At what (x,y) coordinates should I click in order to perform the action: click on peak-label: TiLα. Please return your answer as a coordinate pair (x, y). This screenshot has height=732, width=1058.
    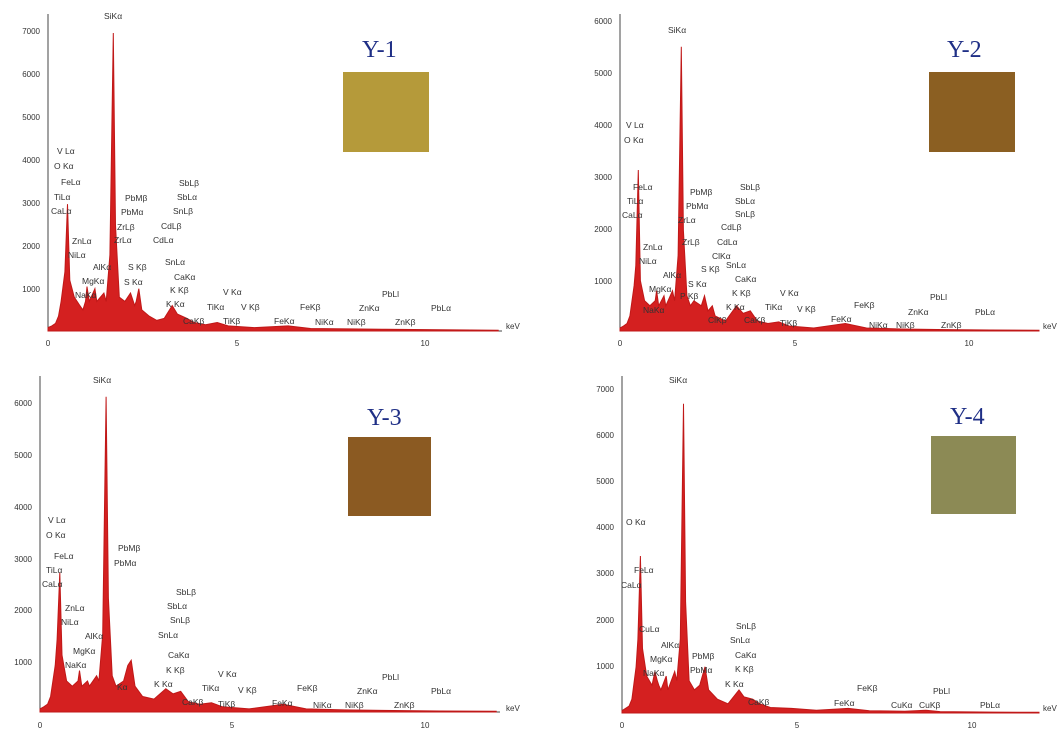
    Looking at the image, I should click on (62, 197).